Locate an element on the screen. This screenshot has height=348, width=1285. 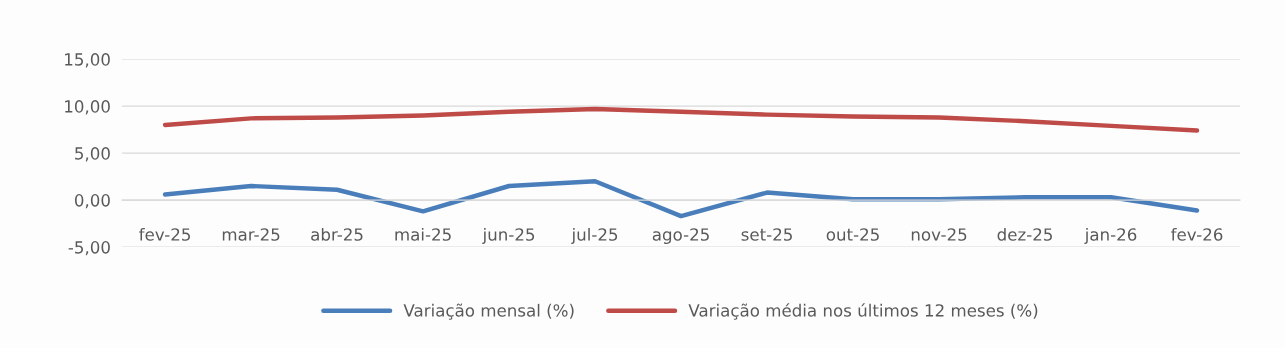
x-tick-label: abr-25 is located at coordinates (337, 234).